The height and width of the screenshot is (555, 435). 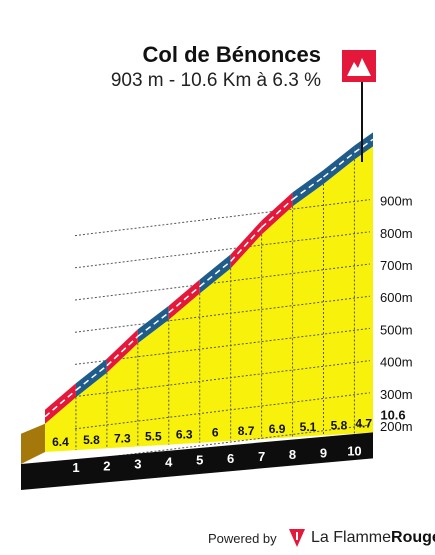 I want to click on km-tick-label: 1, so click(x=75, y=467).